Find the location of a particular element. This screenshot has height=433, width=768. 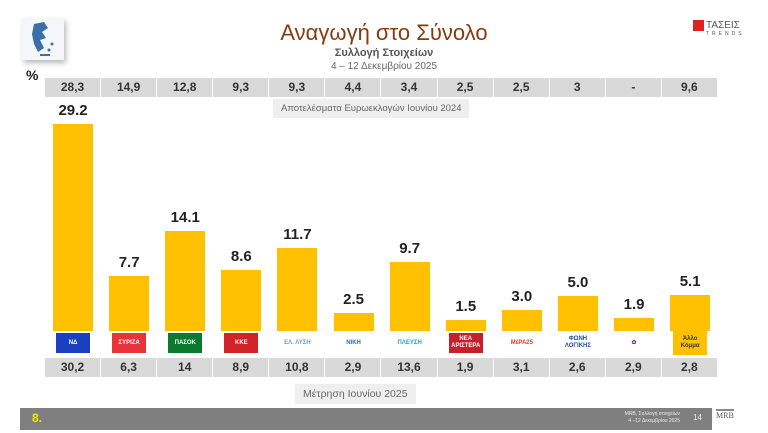

june2025-cell: 13,6 is located at coordinates (409, 367).